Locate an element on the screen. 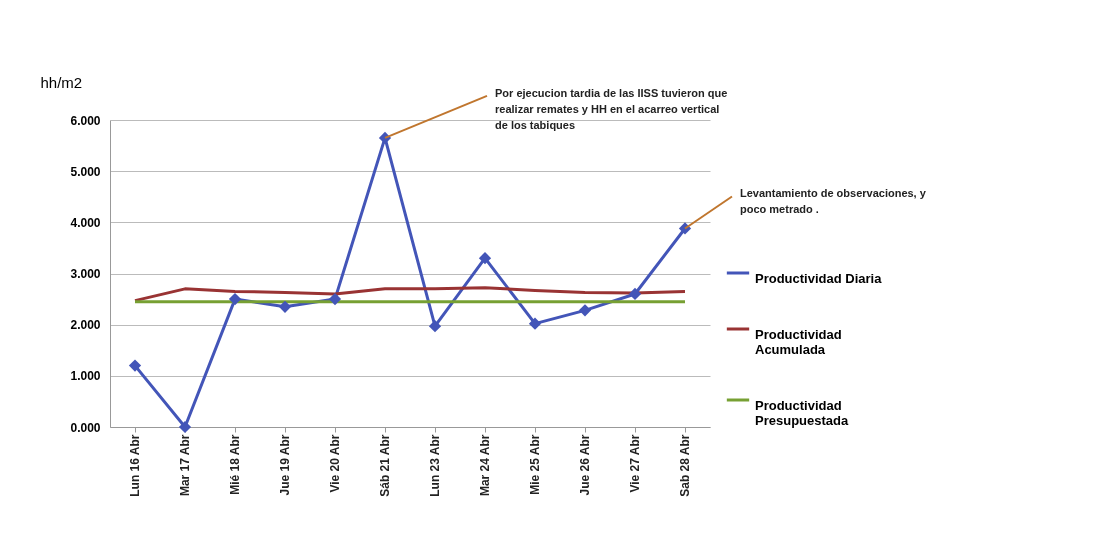  y-tick-label: 1.000 is located at coordinates (85, 376).